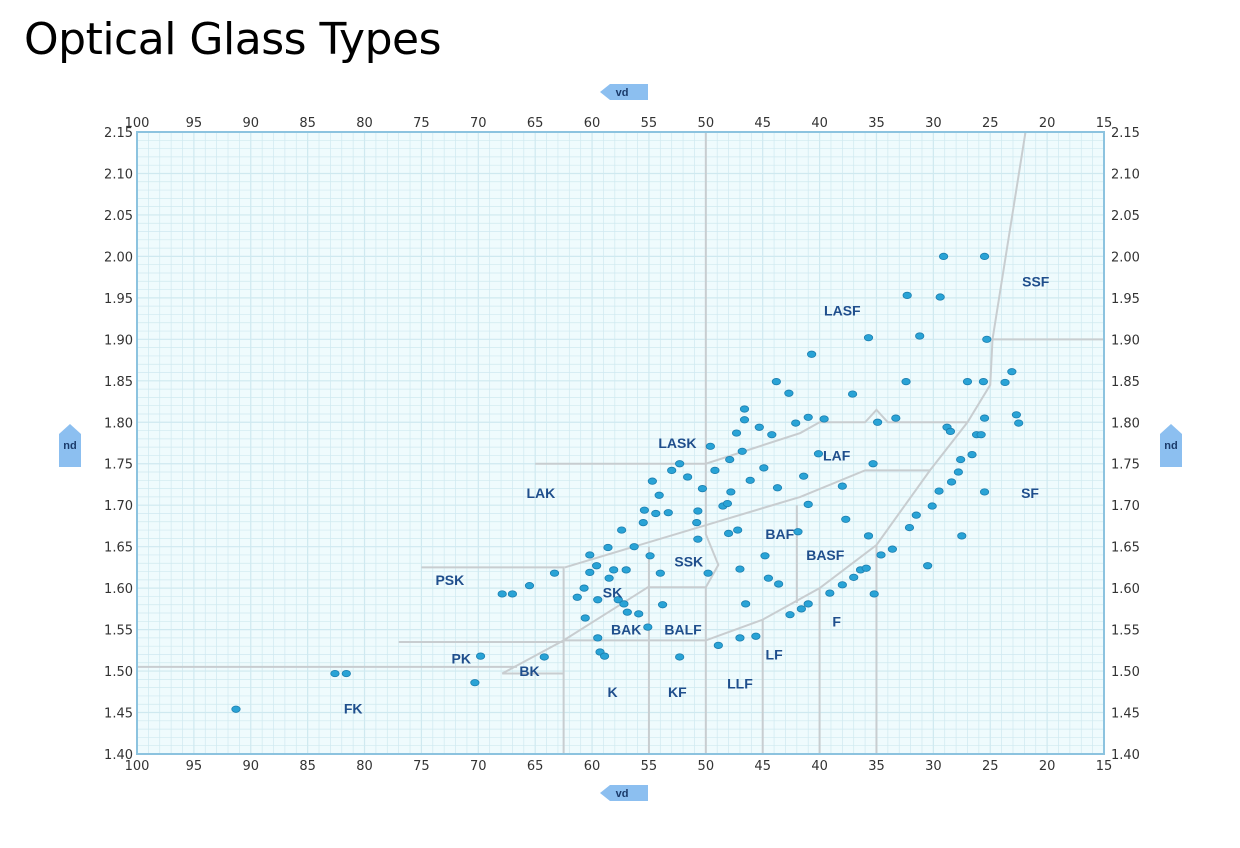 Image resolution: width=1240 pixels, height=848 pixels. Describe the element at coordinates (118, 299) in the screenshot. I see `y-tick-label-left: 1.95` at that location.